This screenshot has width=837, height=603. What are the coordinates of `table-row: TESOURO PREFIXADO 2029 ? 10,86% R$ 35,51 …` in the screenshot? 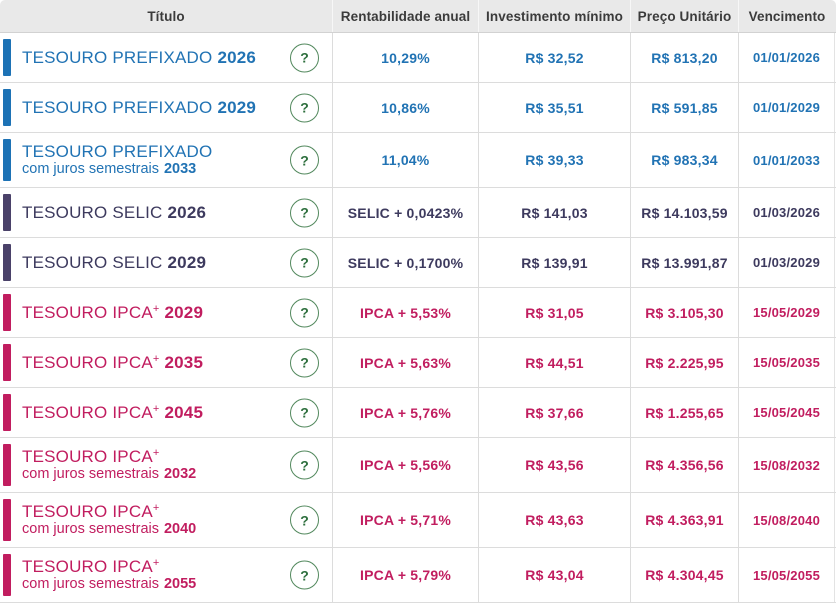 It's located at (418, 108).